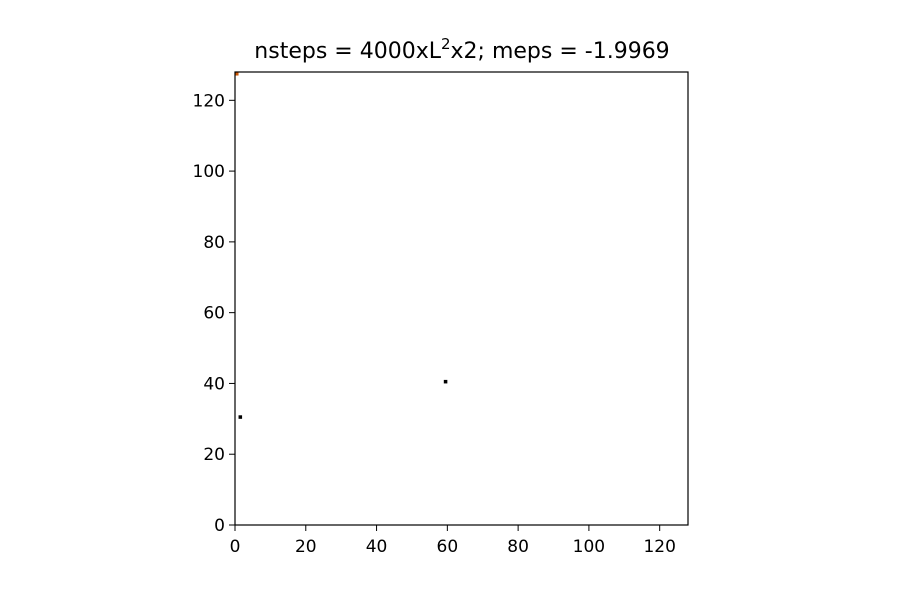 The width and height of the screenshot is (900, 600). Describe the element at coordinates (214, 455) in the screenshot. I see `y-tick-label: 20` at that location.